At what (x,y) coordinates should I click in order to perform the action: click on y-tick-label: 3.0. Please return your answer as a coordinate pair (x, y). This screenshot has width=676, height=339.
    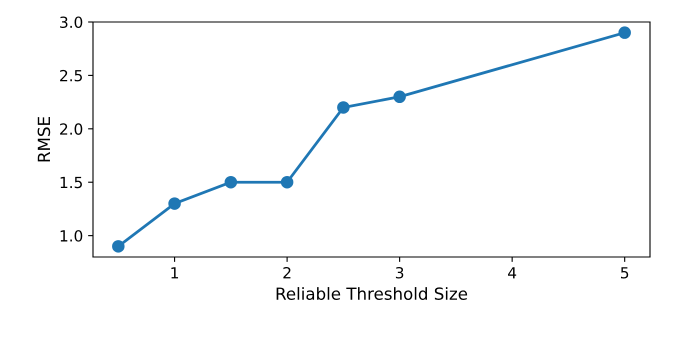
    Looking at the image, I should click on (71, 22).